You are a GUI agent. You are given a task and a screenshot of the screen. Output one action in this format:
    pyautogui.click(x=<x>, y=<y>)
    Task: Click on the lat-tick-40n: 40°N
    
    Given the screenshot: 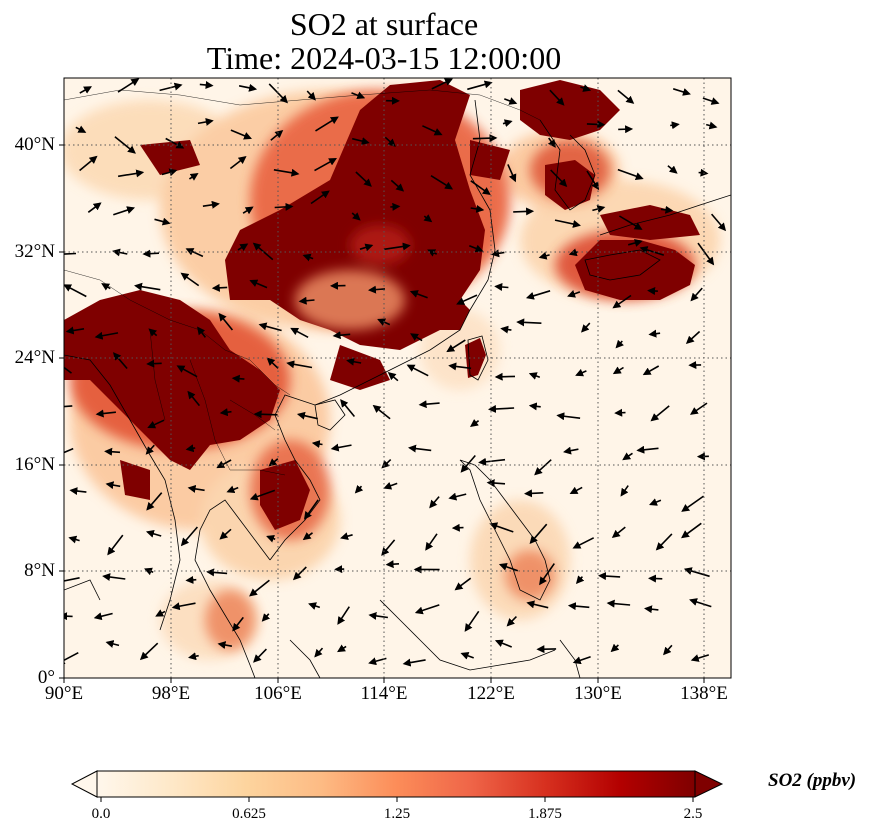 What is the action you would take?
    pyautogui.click(x=34, y=144)
    